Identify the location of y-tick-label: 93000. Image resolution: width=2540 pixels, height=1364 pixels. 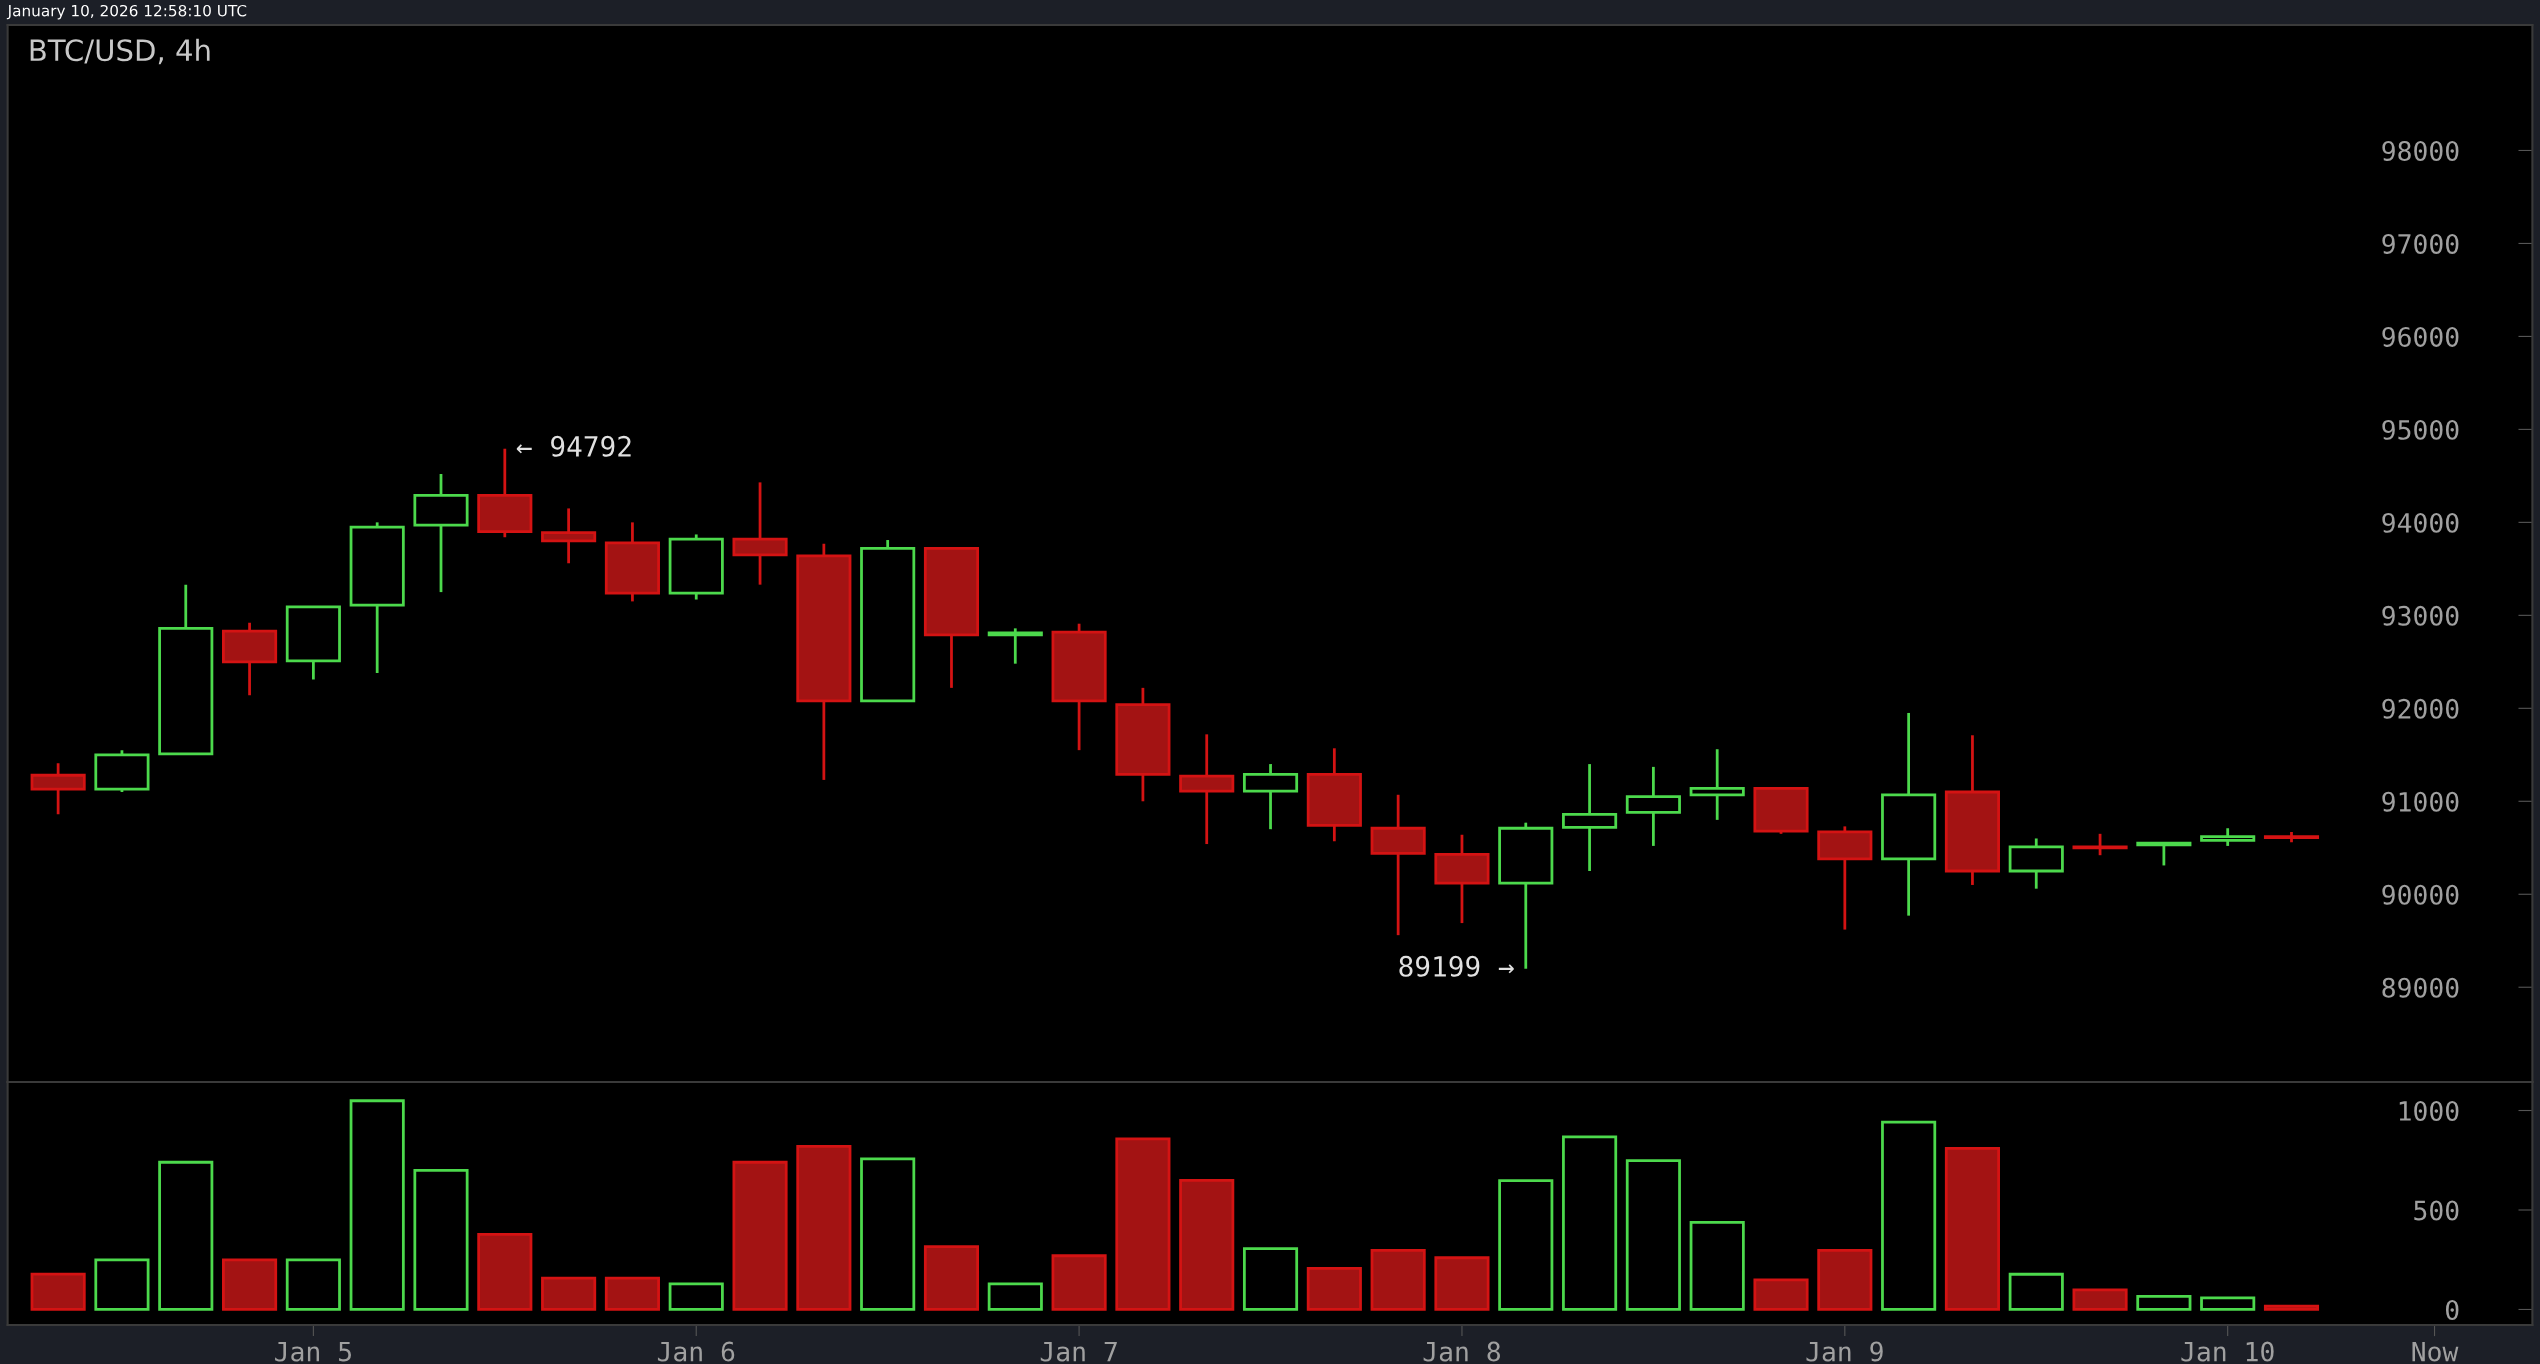
(2420, 615).